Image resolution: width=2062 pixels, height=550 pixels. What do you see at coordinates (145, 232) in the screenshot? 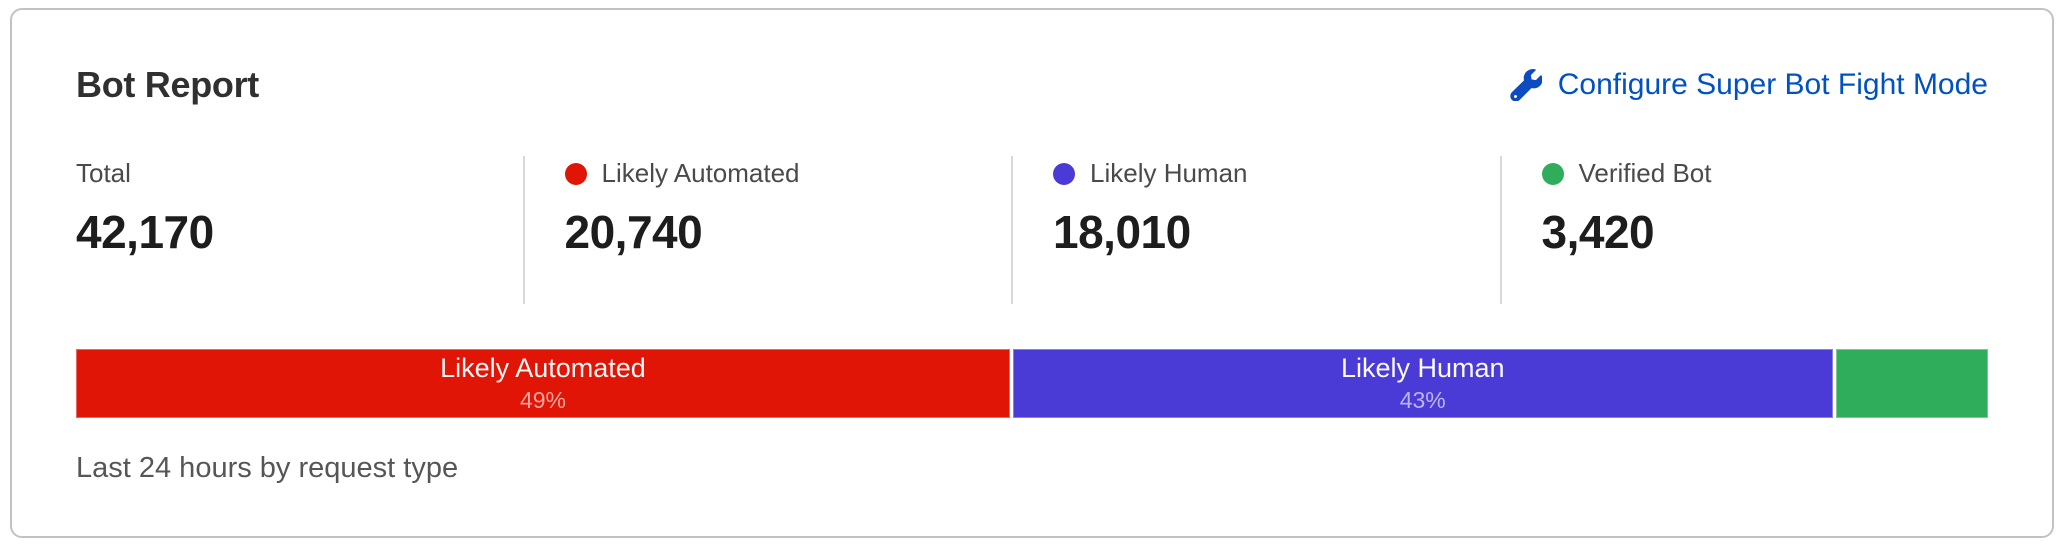
I see `stat-total-value: 42,170` at bounding box center [145, 232].